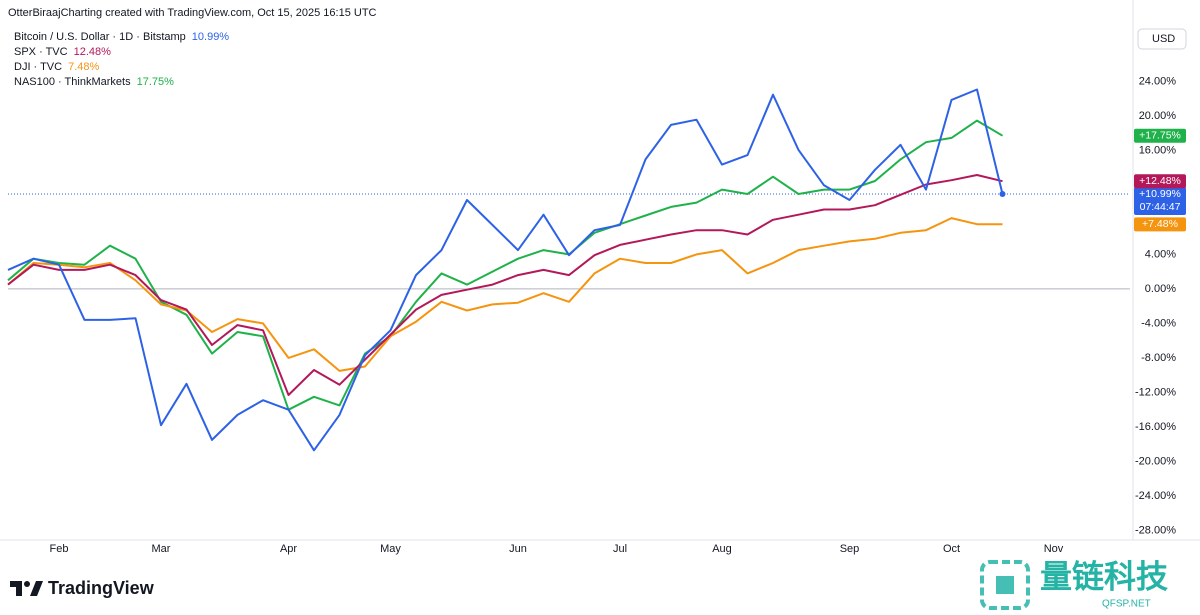 Image resolution: width=1200 pixels, height=615 pixels. What do you see at coordinates (72, 82) in the screenshot?
I see `legend-name: NAS100 · ThinkMarkets` at bounding box center [72, 82].